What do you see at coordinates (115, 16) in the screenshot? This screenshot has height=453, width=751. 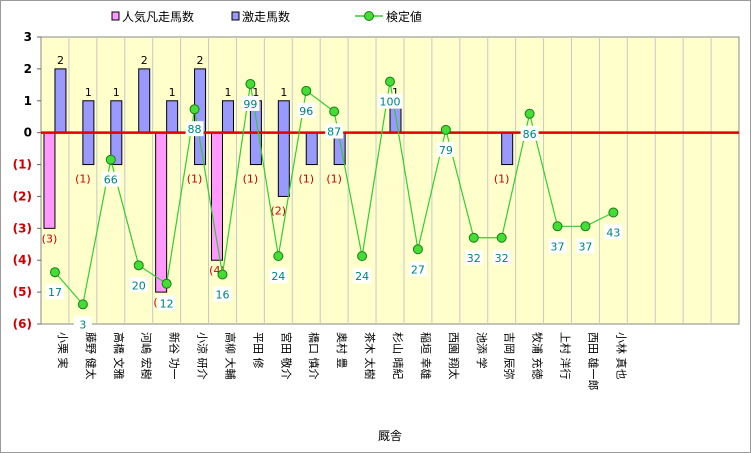 I see `legend-swatch-ninki-bonso` at bounding box center [115, 16].